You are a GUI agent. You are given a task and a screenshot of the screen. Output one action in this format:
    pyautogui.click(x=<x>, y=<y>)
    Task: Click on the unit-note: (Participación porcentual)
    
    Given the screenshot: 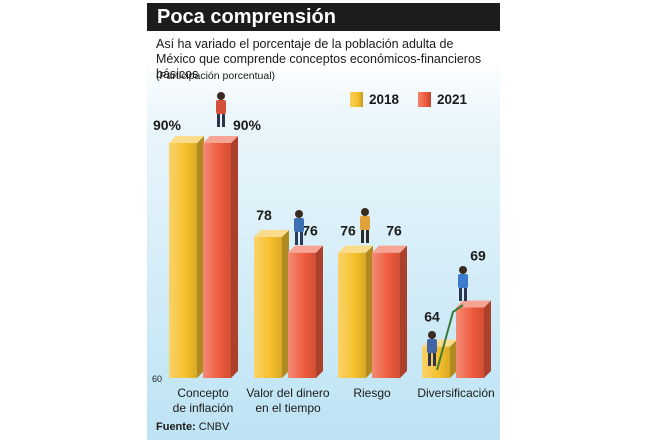 What is the action you would take?
    pyautogui.click(x=216, y=76)
    